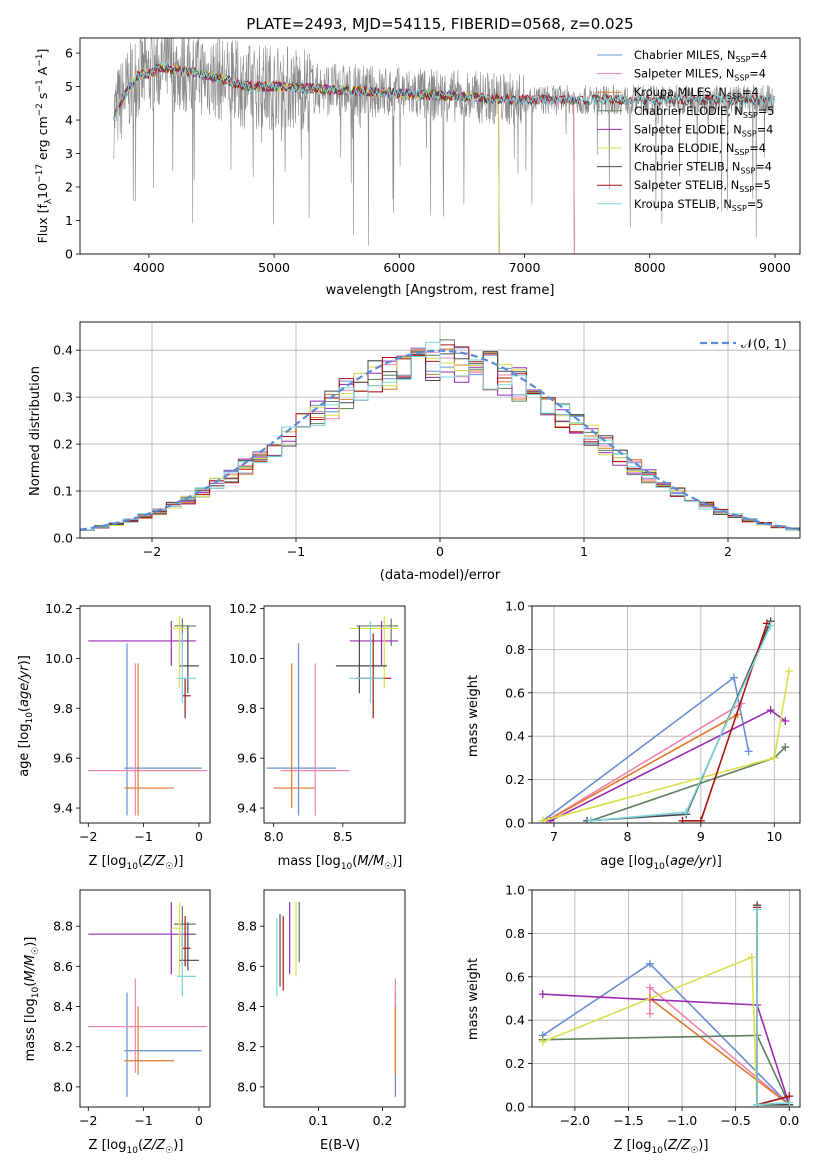 Image resolution: width=819 pixels, height=1170 pixels. Describe the element at coordinates (136, 1147) in the screenshot. I see `massZ-xlabel: Z [log10(Z/Z☉)]` at that location.